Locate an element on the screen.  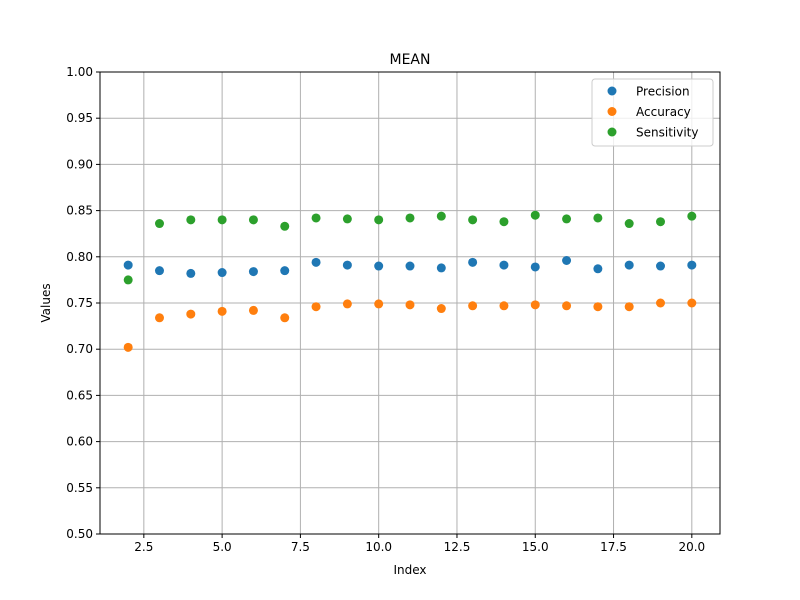
y-tick-label: 0.50 is located at coordinates (79, 534).